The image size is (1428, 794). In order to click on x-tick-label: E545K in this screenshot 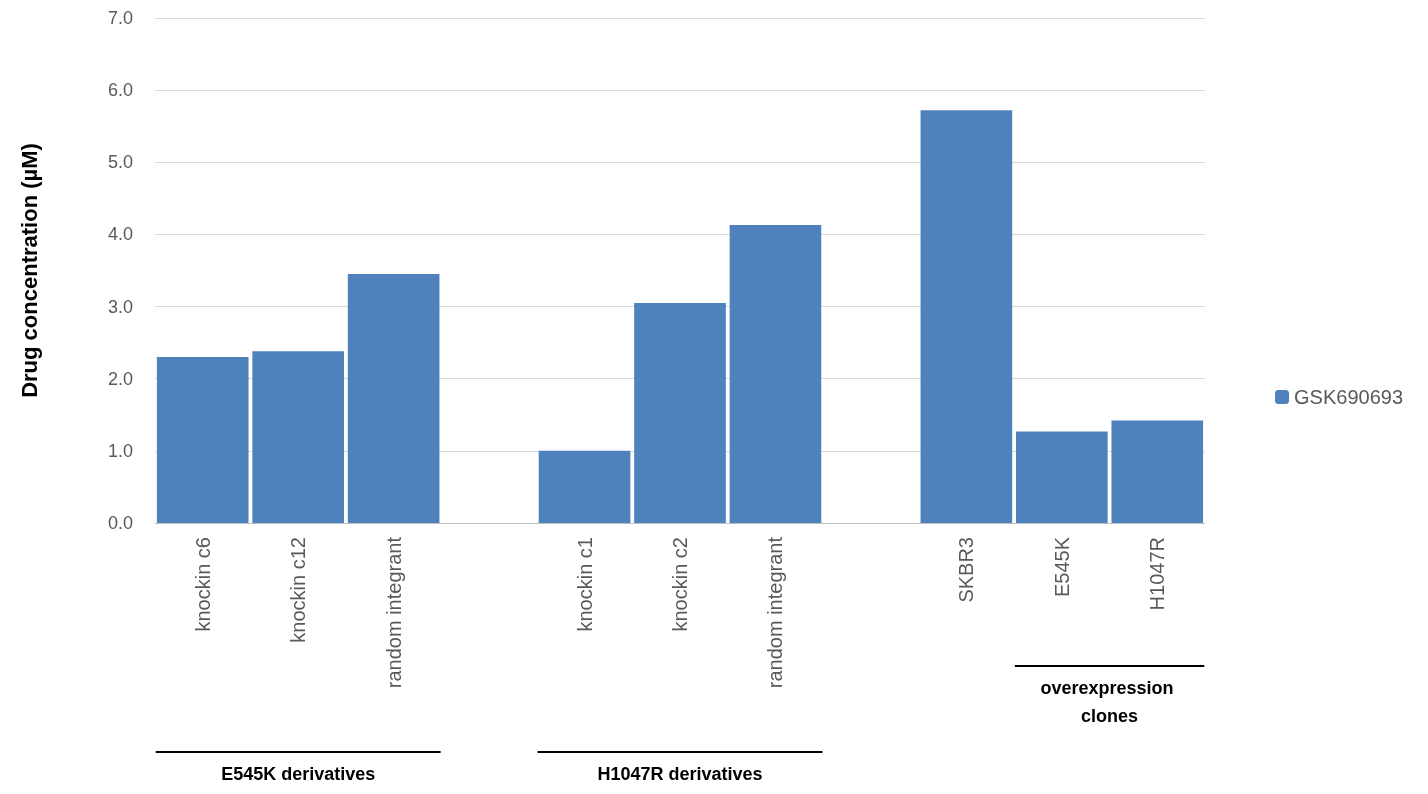, I will do `click(1061, 567)`.